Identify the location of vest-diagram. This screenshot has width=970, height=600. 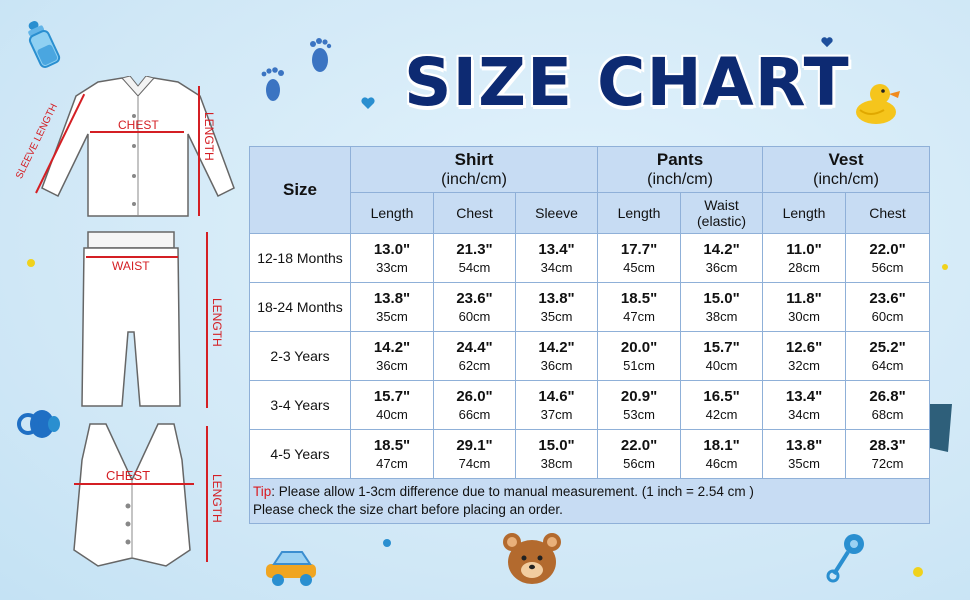
(132, 495).